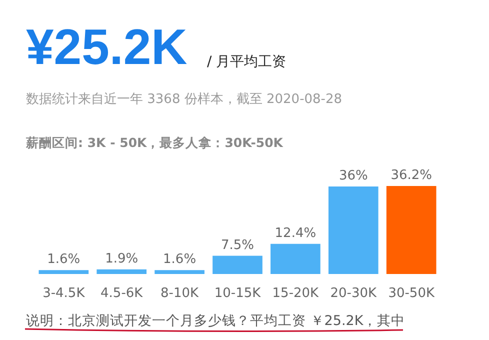 Image resolution: width=489 pixels, height=340 pixels. Describe the element at coordinates (411, 175) in the screenshot. I see `data-label: 36.2%` at that location.